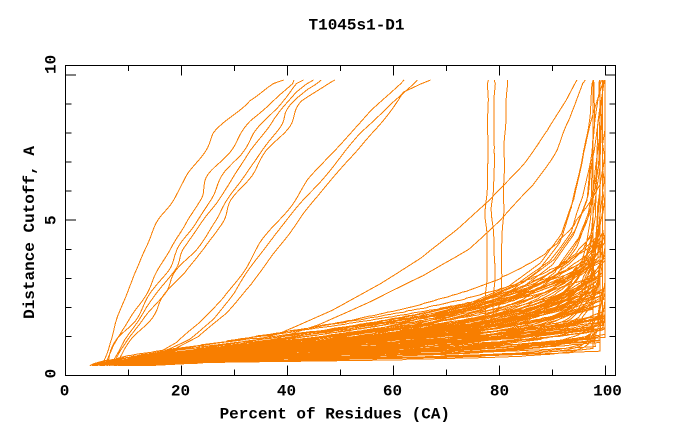 The image size is (680, 440). Describe the element at coordinates (52, 64) in the screenshot. I see `svg-text: 10` at that location.